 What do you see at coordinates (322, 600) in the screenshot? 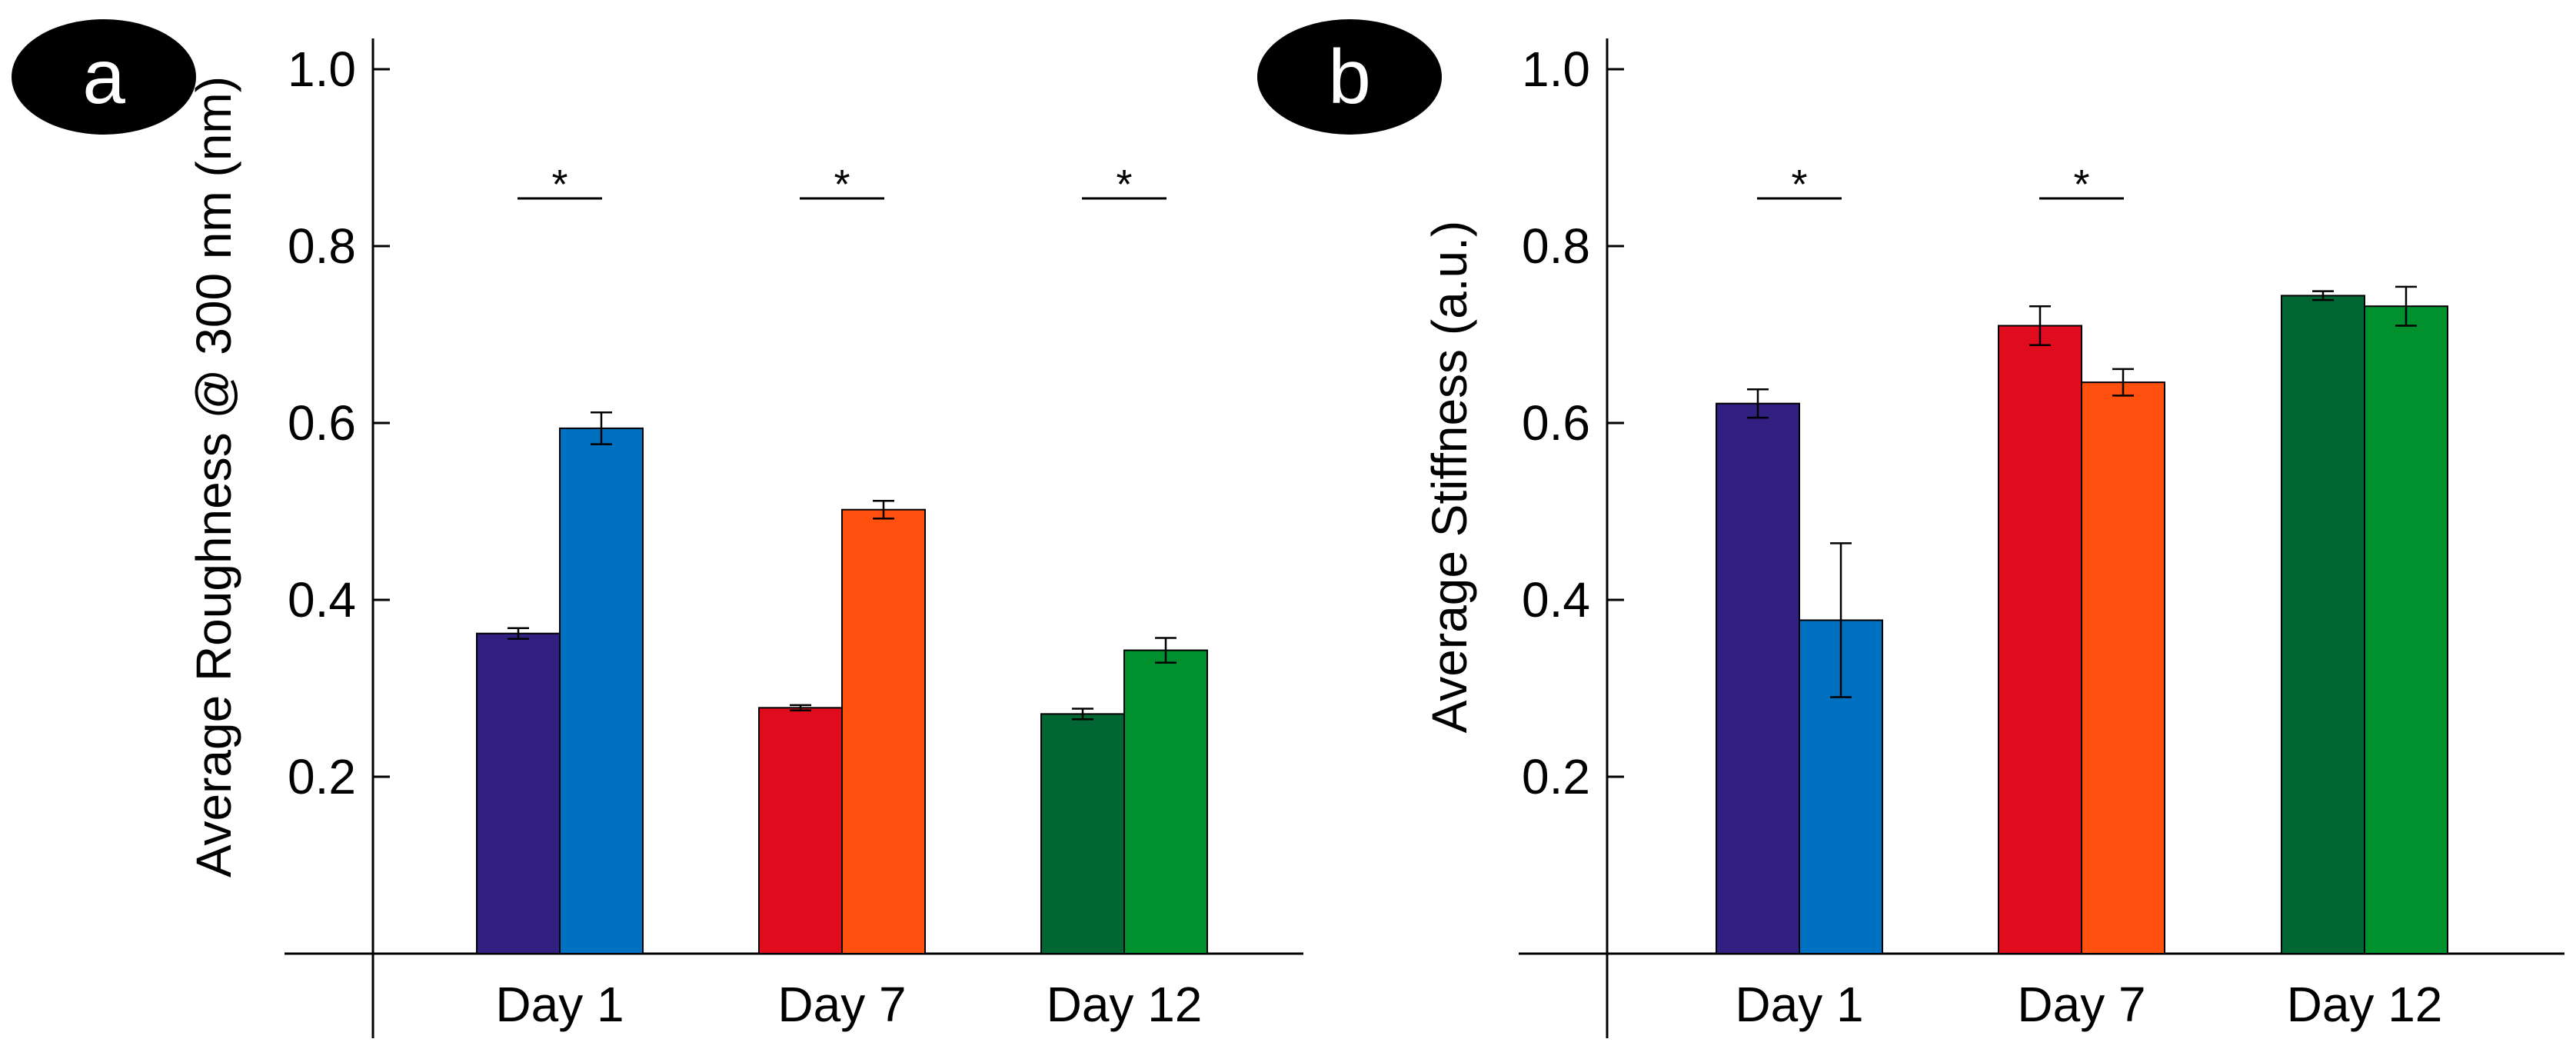
I see `y-tick-label-a-1: 0.4` at bounding box center [322, 600].